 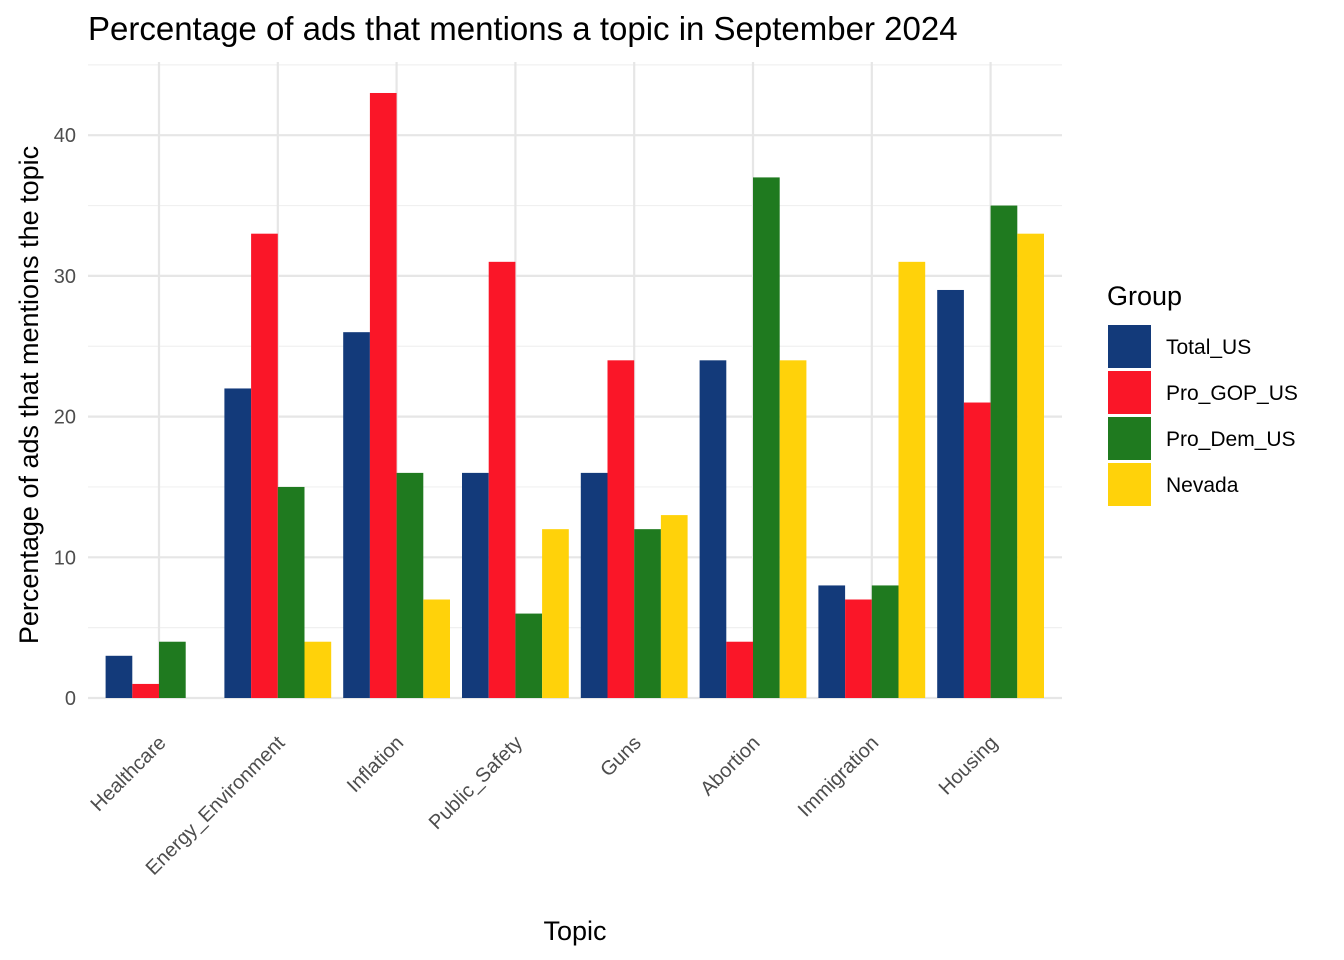 What do you see at coordinates (1231, 439) in the screenshot?
I see `legend-label-pro-dem-us: Pro_Dem_US` at bounding box center [1231, 439].